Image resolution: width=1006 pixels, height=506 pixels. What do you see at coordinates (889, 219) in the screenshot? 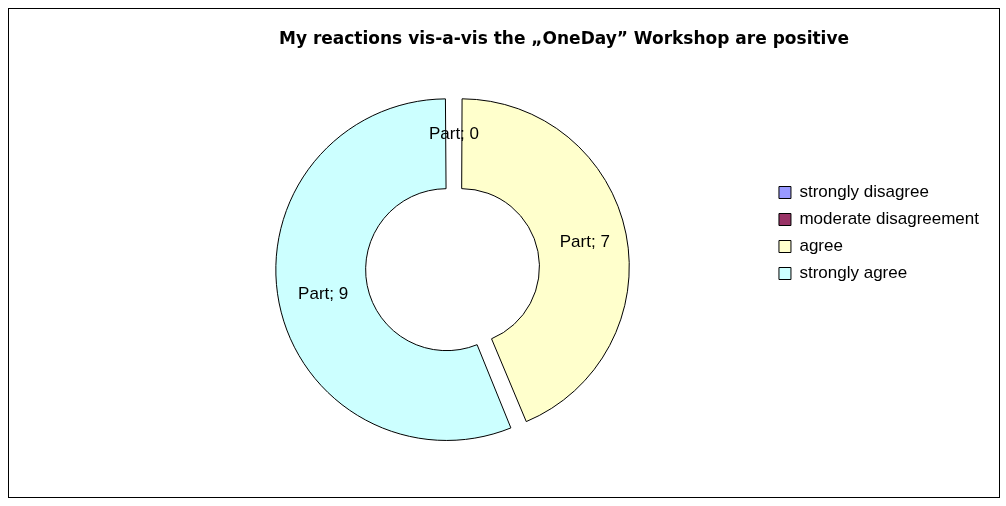
I see `legend-label: moderate disagreement` at bounding box center [889, 219].